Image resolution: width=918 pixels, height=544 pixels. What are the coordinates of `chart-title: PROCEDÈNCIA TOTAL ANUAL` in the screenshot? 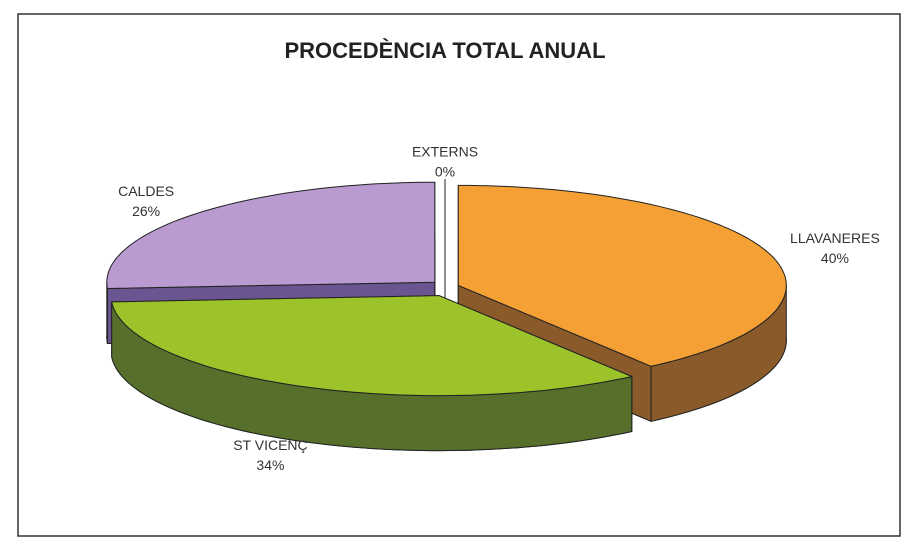 It's located at (444, 50).